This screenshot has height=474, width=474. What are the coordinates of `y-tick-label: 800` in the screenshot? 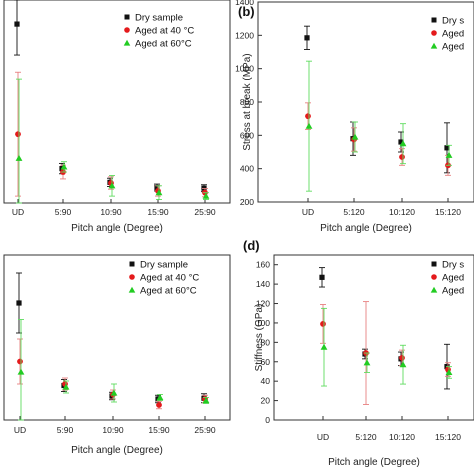 It's located at (247, 102).